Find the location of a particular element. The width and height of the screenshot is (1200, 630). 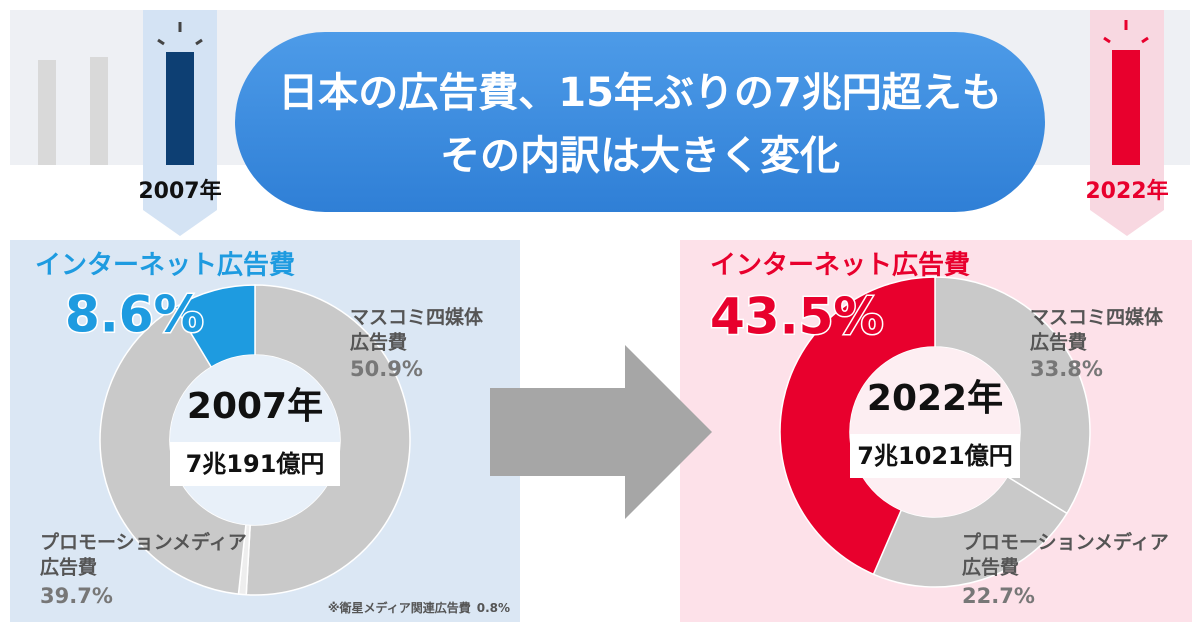

center-subtitle: 7兆191億円 is located at coordinates (255, 464).